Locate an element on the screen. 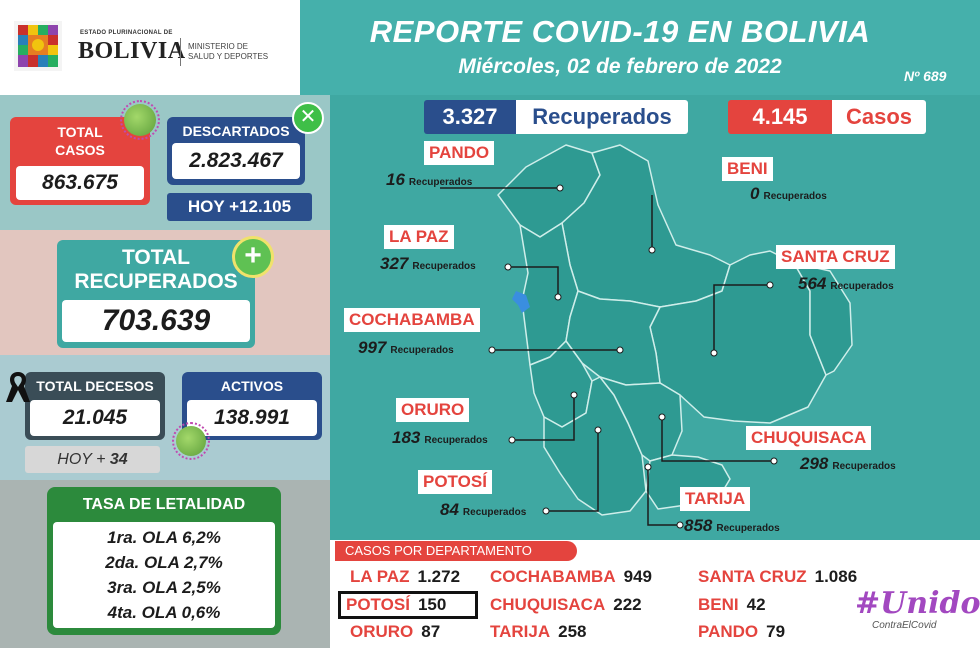  case-value: 42 is located at coordinates (756, 604).